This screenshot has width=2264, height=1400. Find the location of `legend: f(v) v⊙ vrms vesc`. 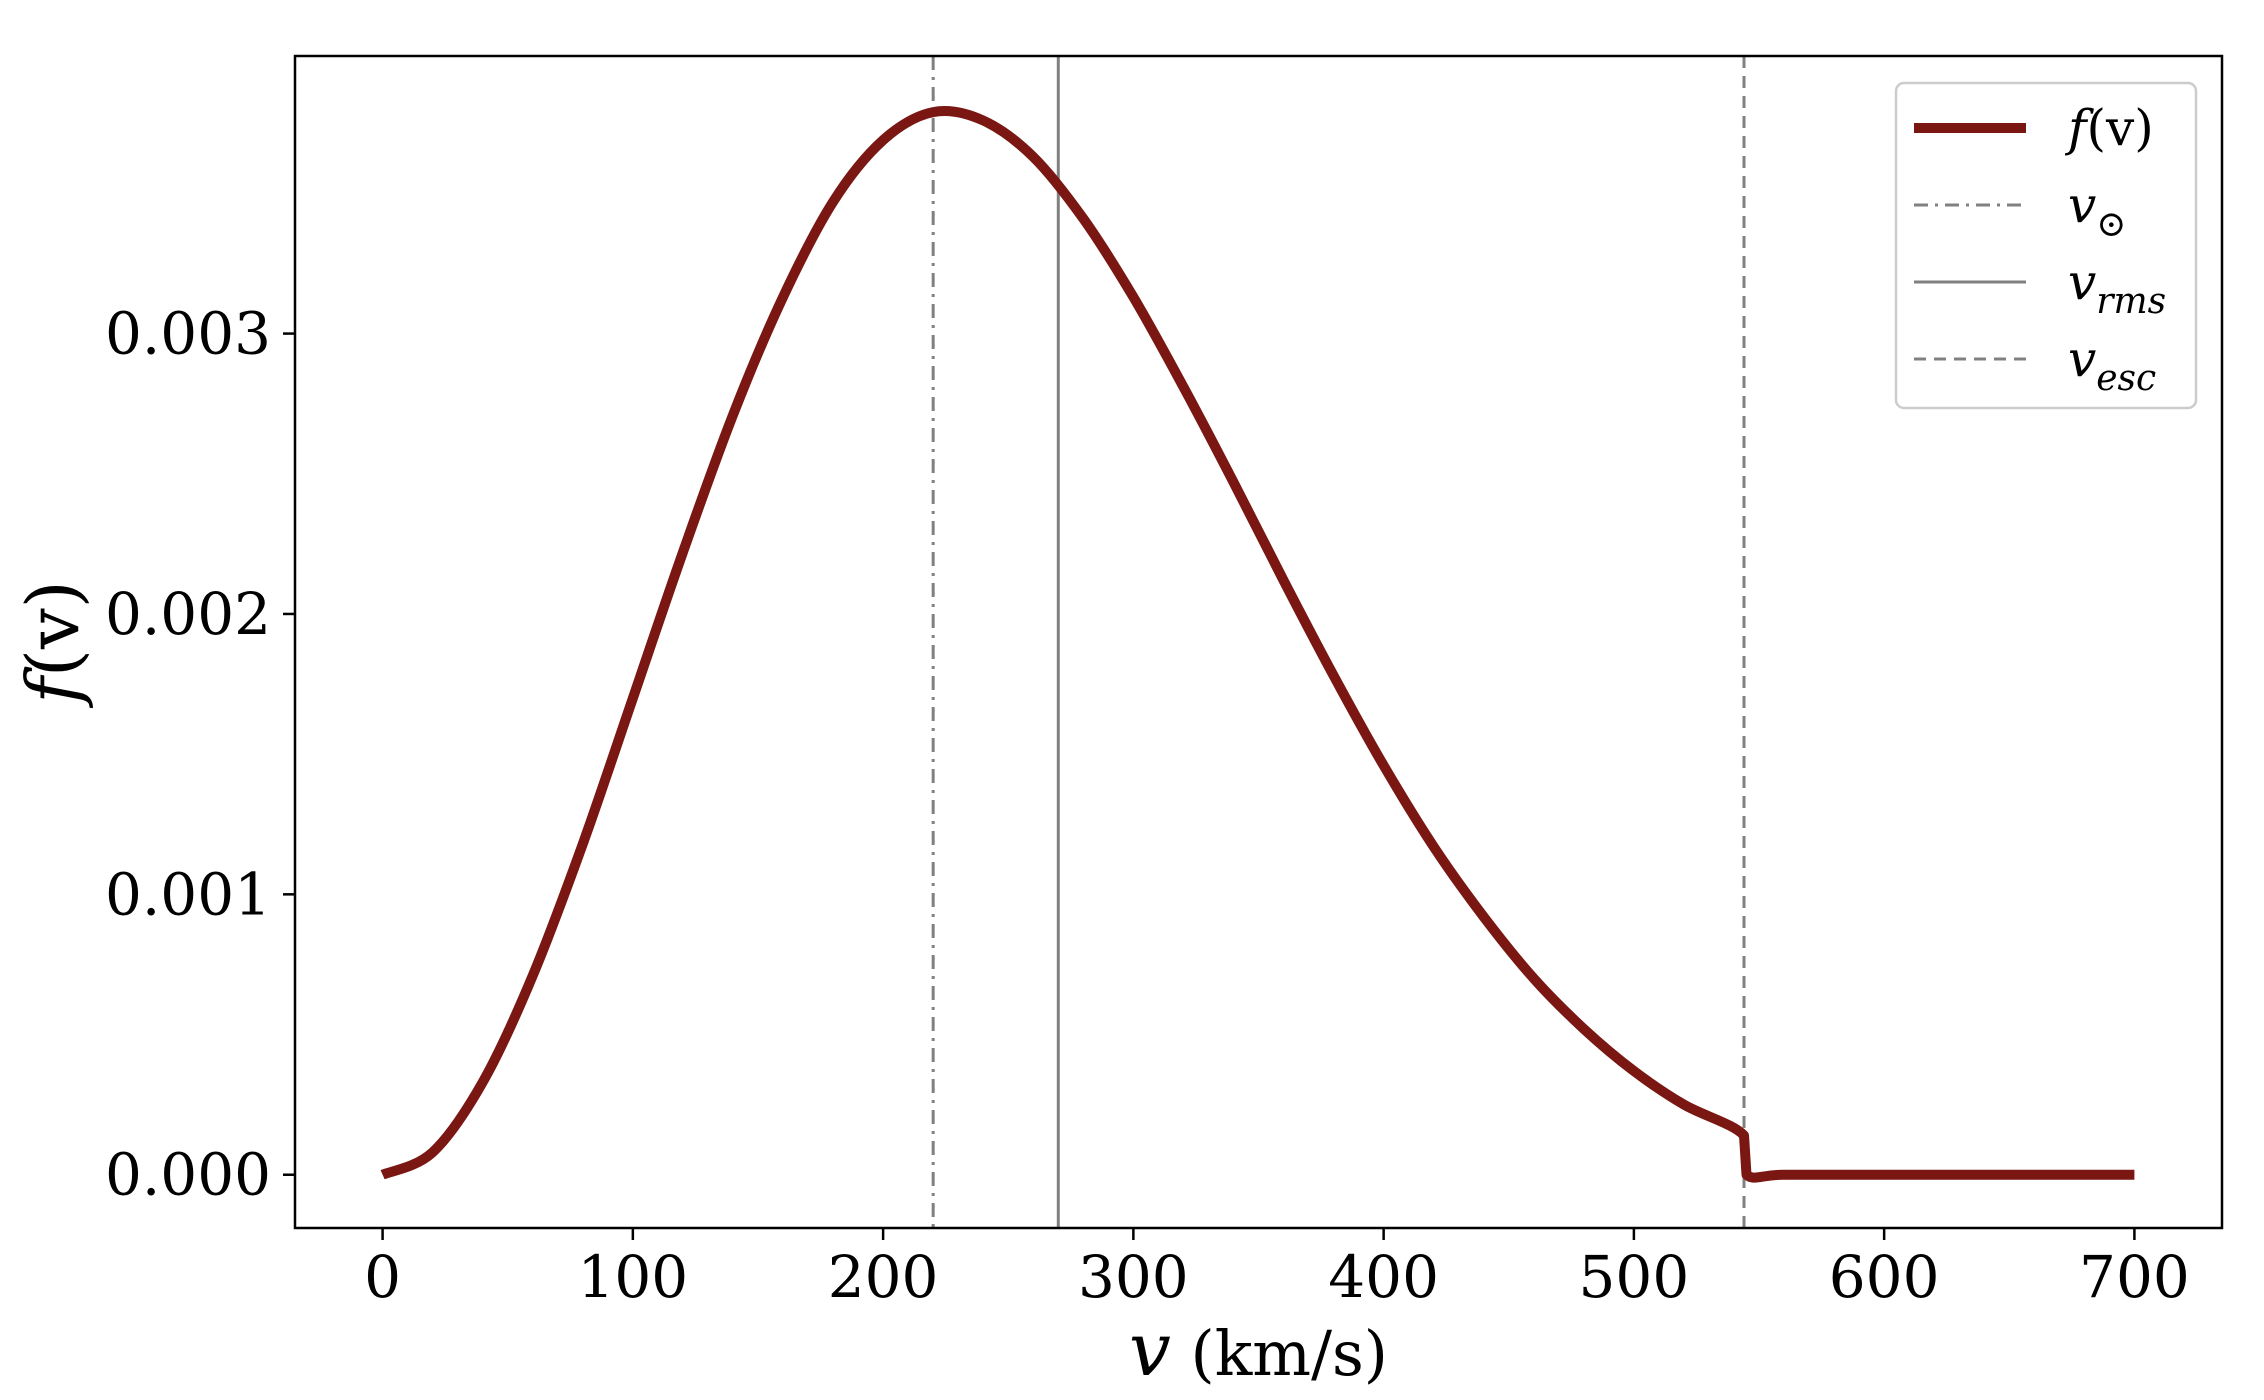

legend: f(v) v⊙ vrms vesc is located at coordinates (2046, 245).